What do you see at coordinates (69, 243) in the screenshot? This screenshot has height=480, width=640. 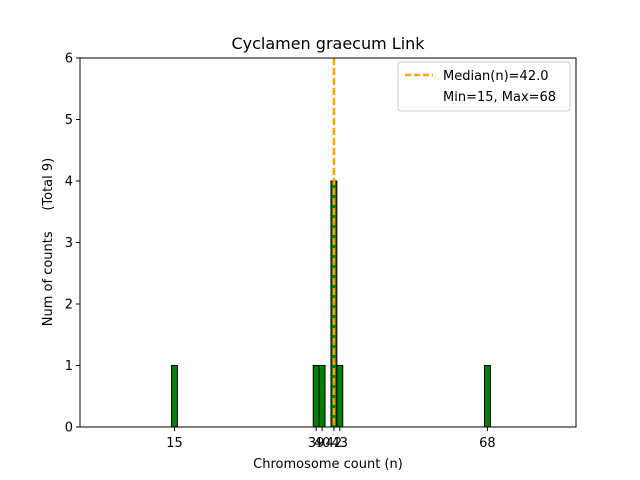 I see `y-tick-label: 3` at bounding box center [69, 243].